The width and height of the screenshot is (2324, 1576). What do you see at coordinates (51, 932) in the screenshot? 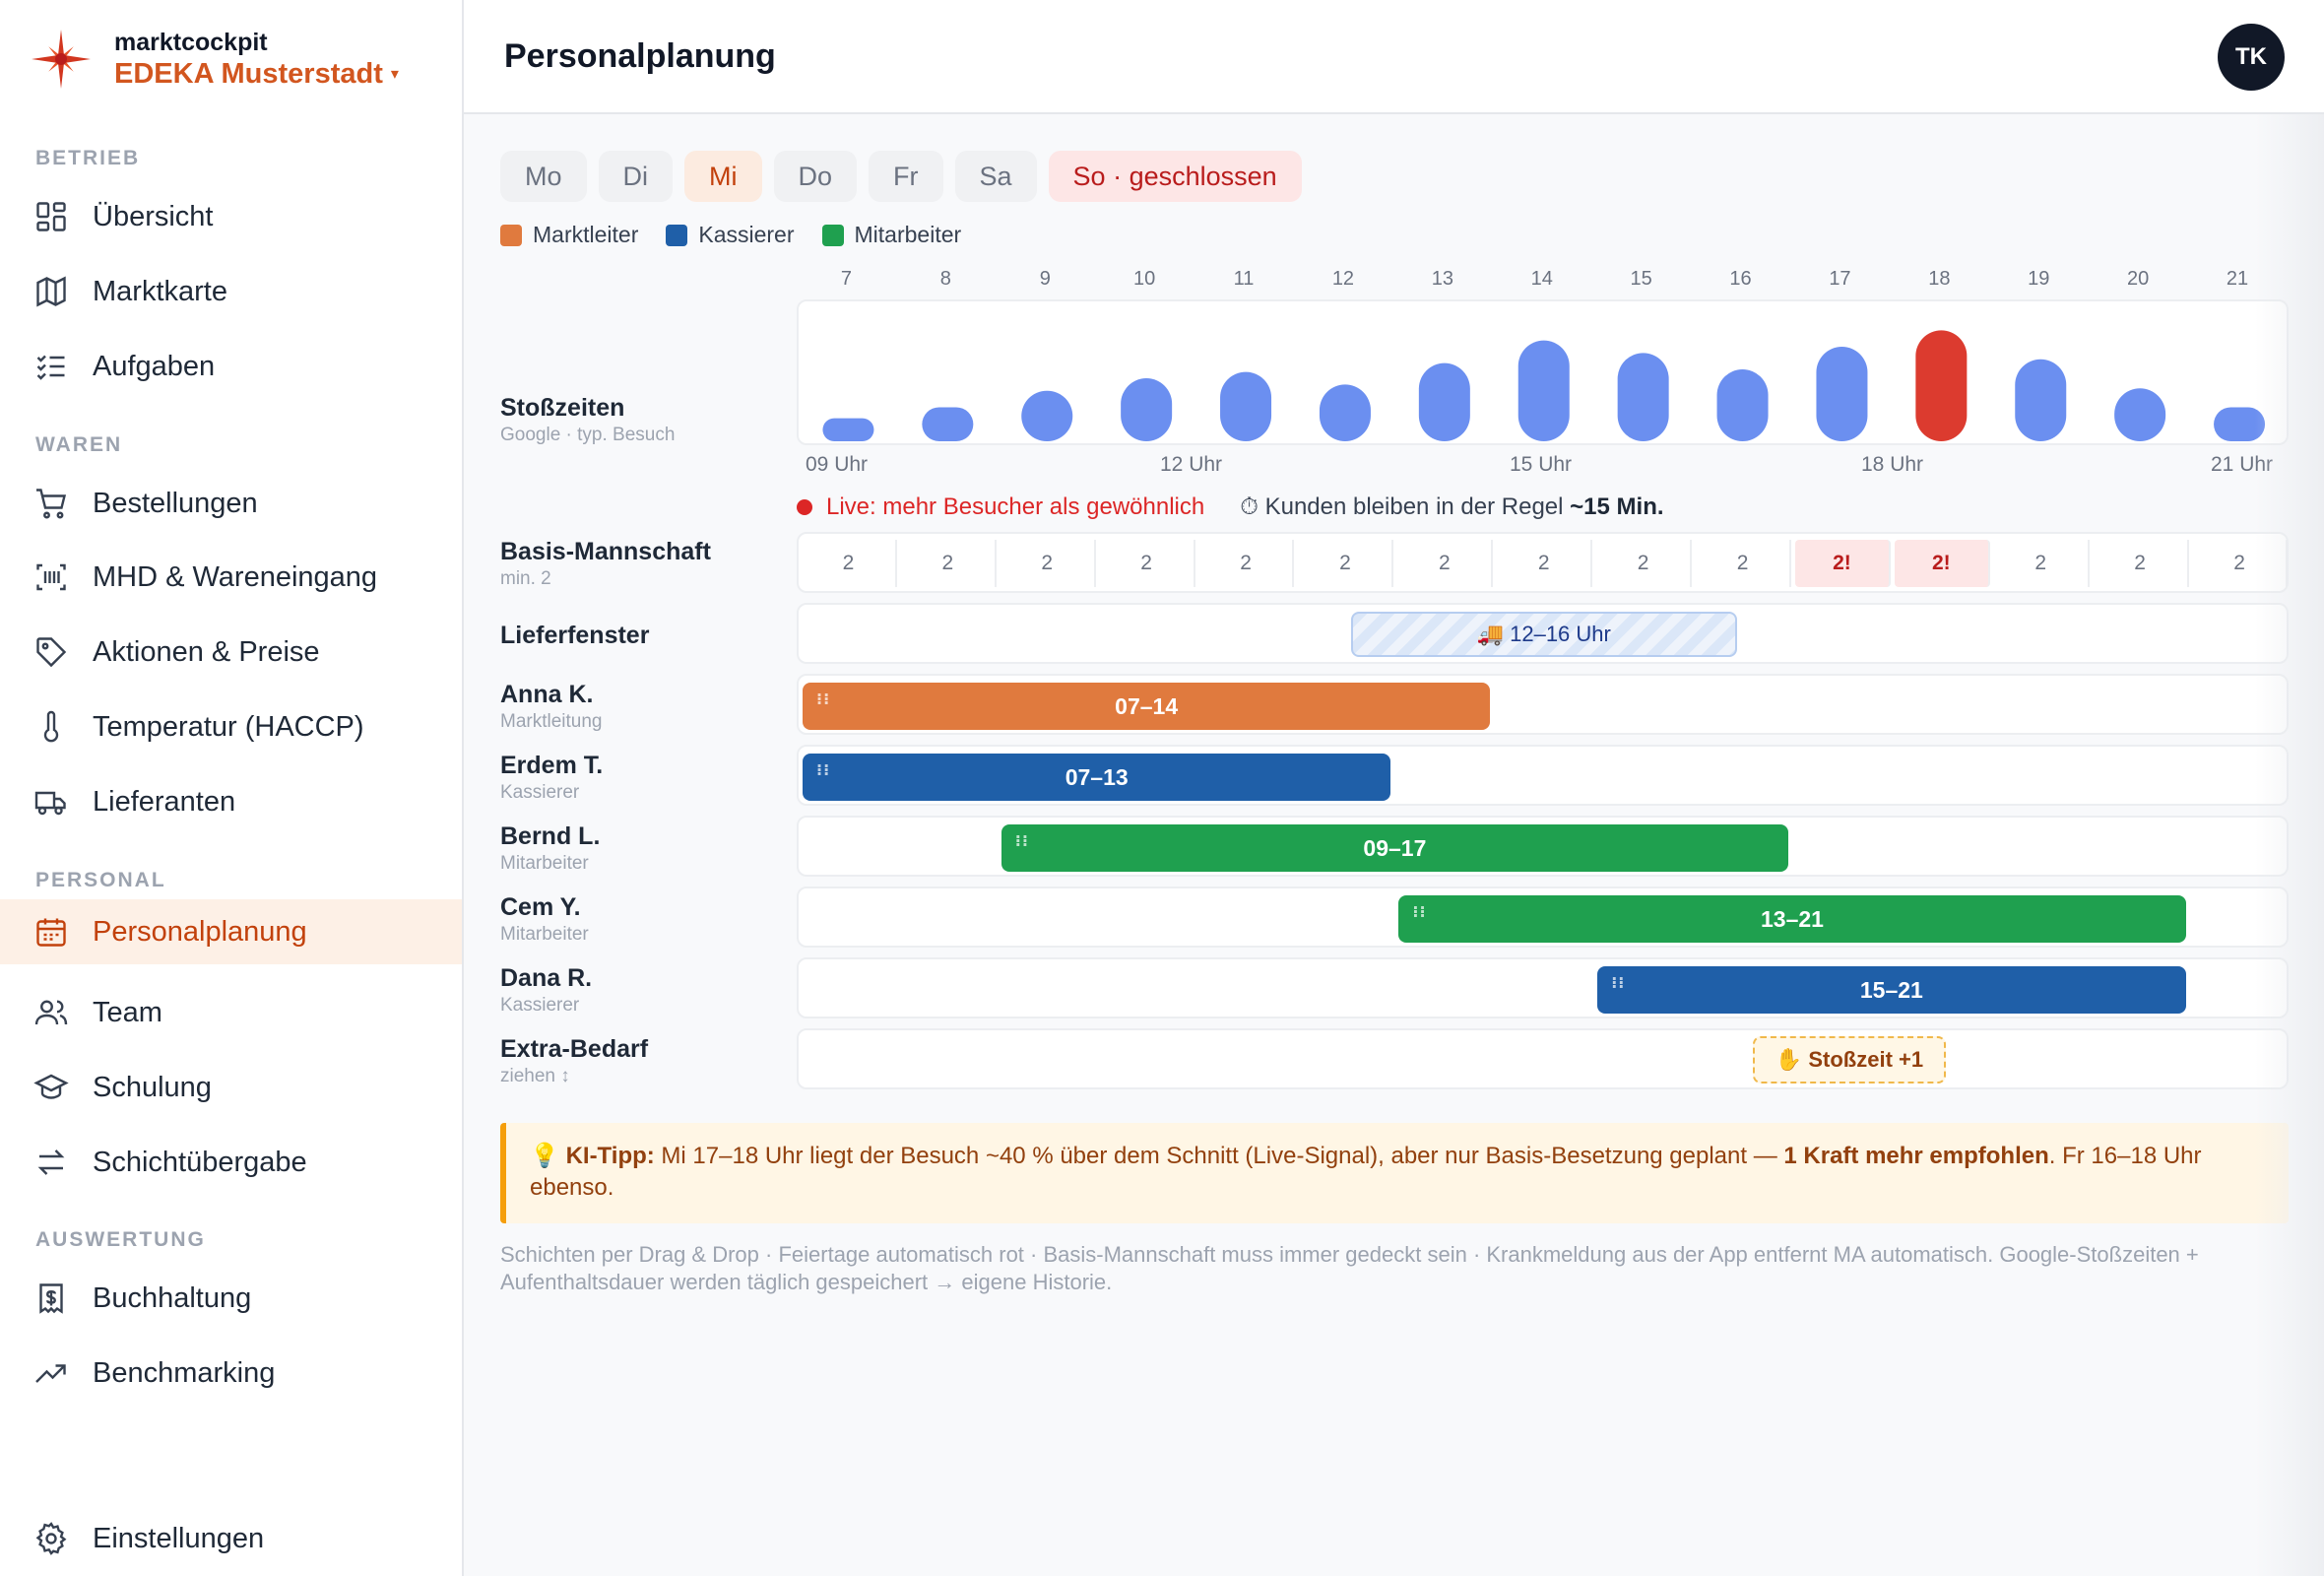
I see `calendar-icon` at bounding box center [51, 932].